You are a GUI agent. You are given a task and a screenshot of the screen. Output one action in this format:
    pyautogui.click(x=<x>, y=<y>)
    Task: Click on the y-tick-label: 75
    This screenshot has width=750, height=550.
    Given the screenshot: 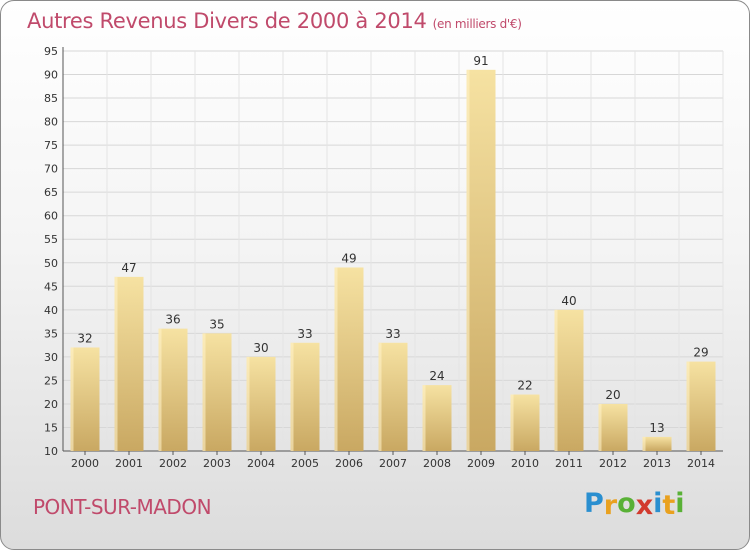 What is the action you would take?
    pyautogui.click(x=51, y=145)
    